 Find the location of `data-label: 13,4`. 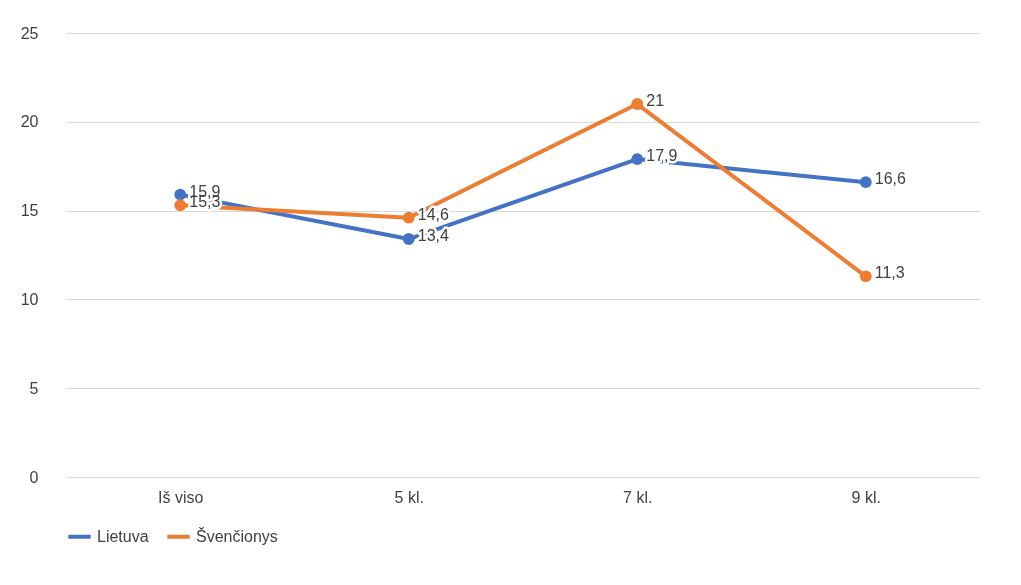

data-label: 13,4 is located at coordinates (433, 236).